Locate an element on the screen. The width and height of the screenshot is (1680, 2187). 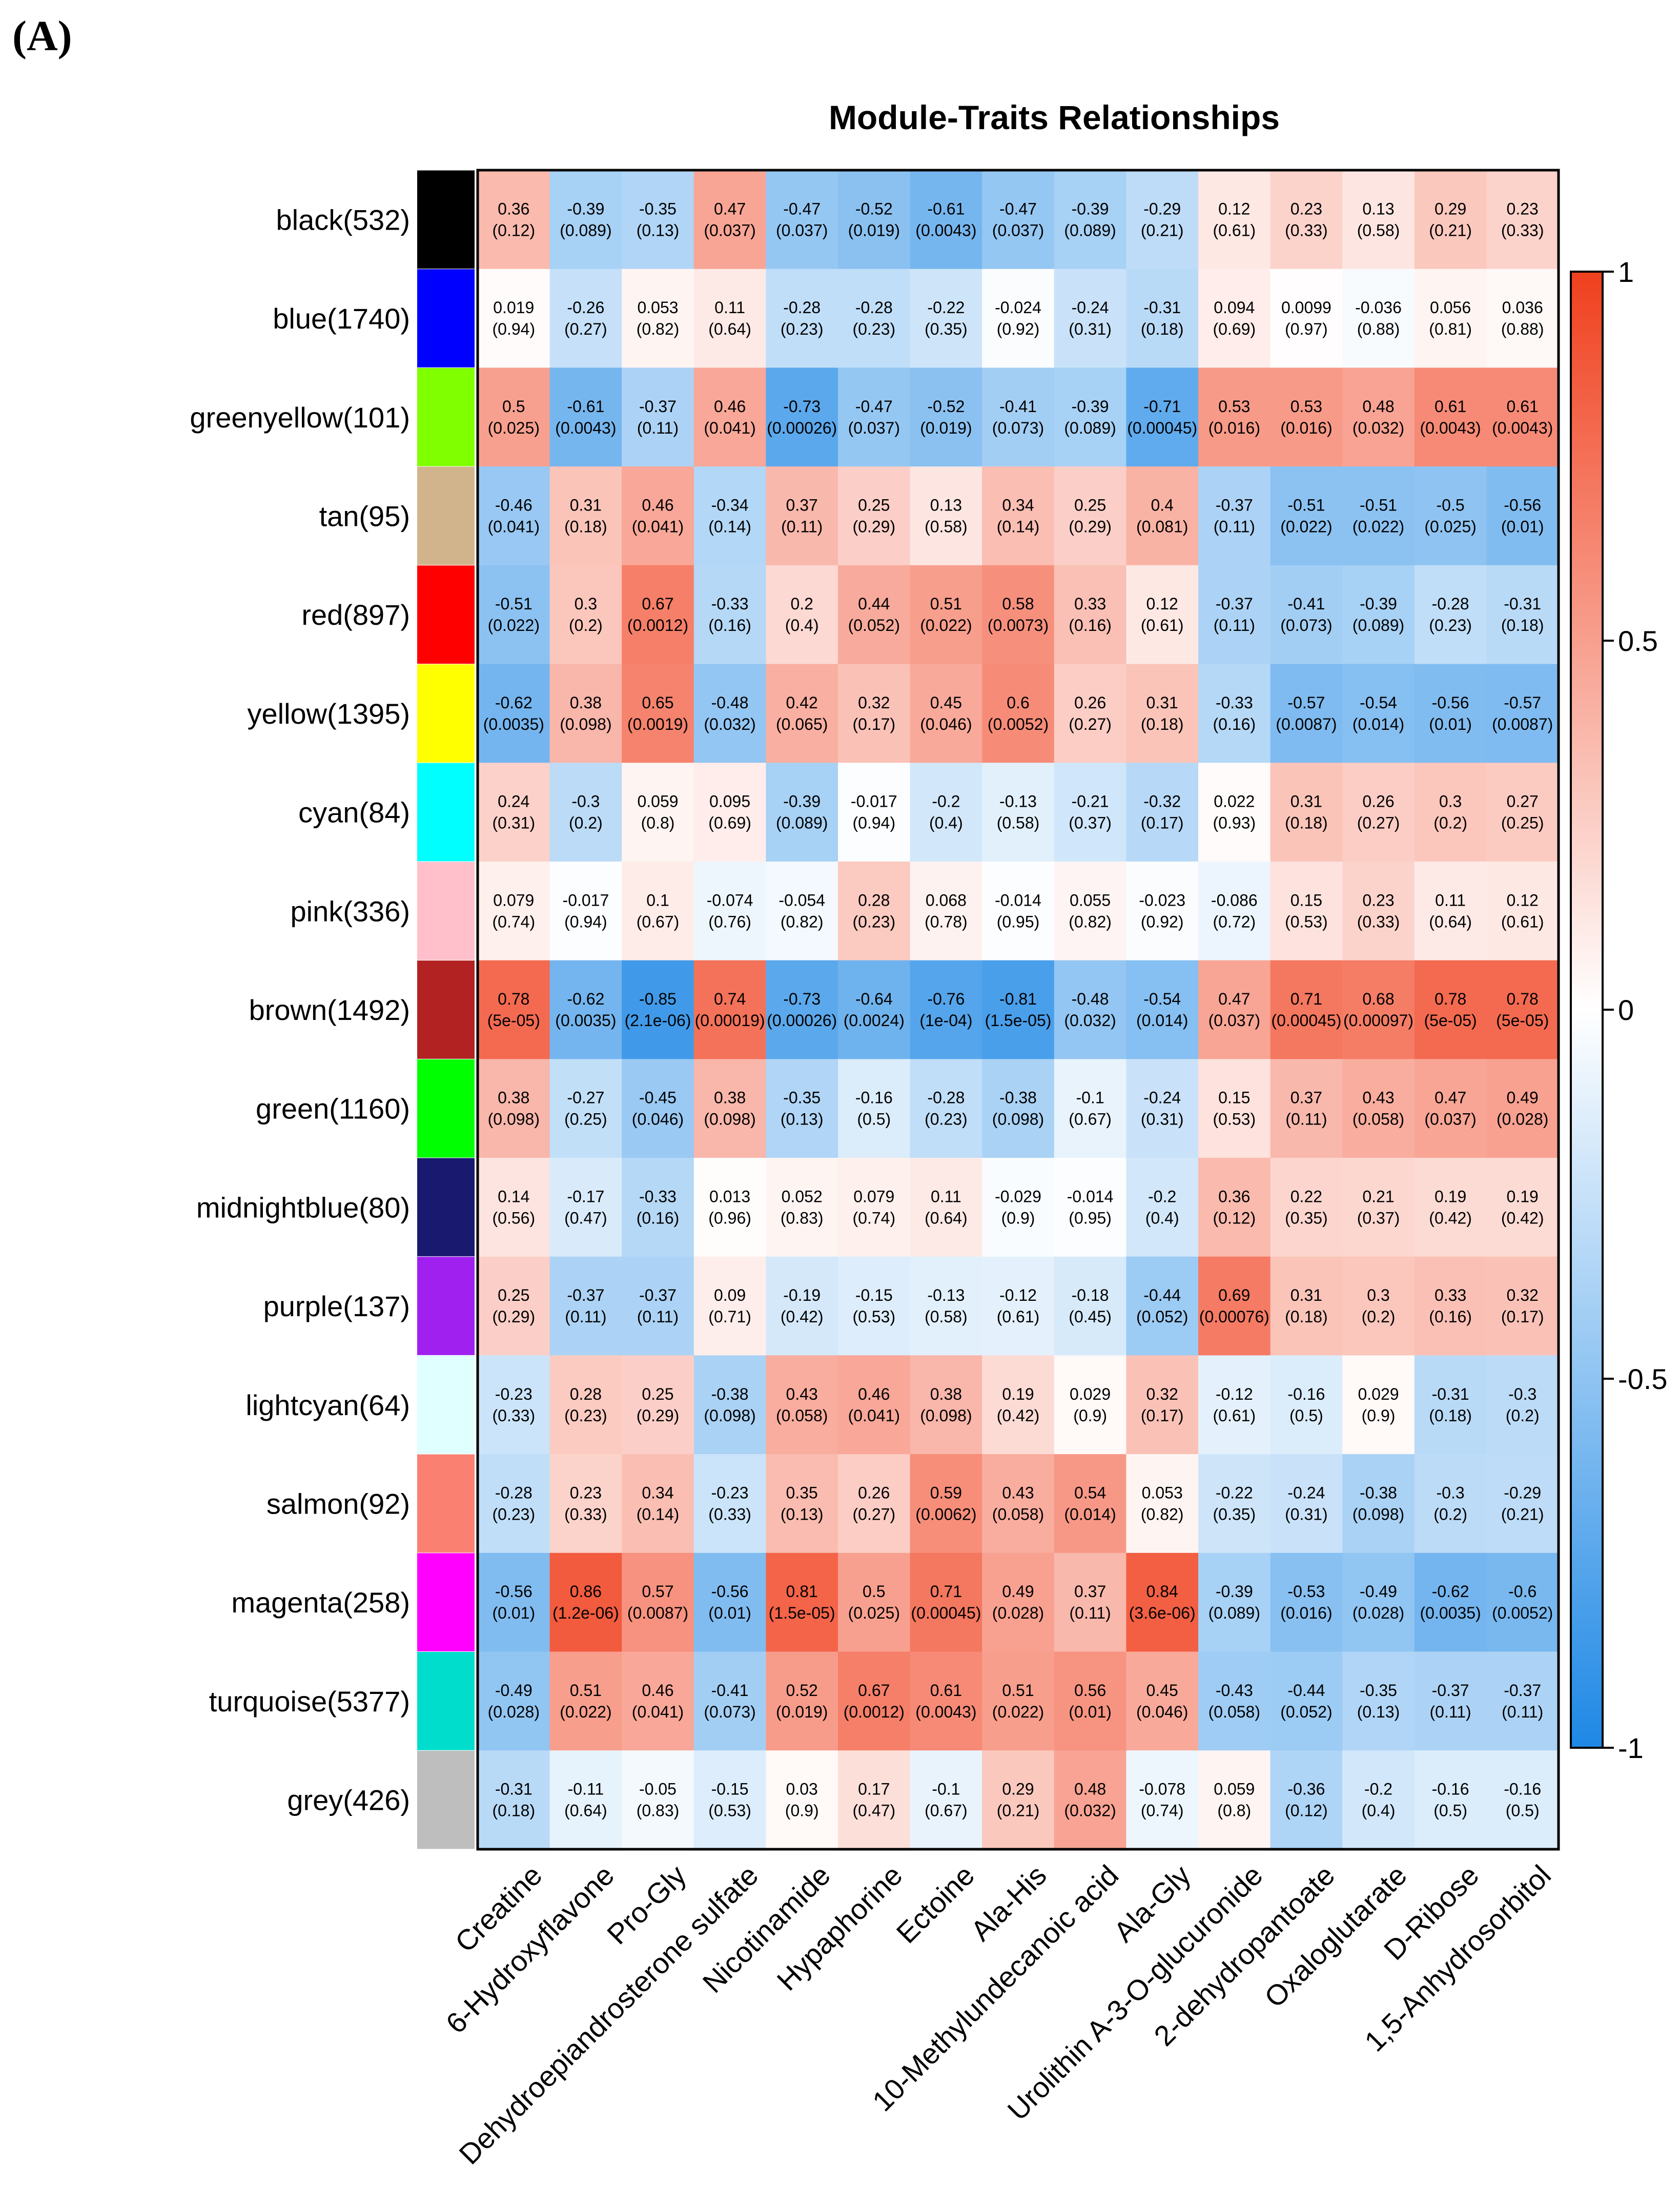
p-value: (0.0087) is located at coordinates (1522, 724).